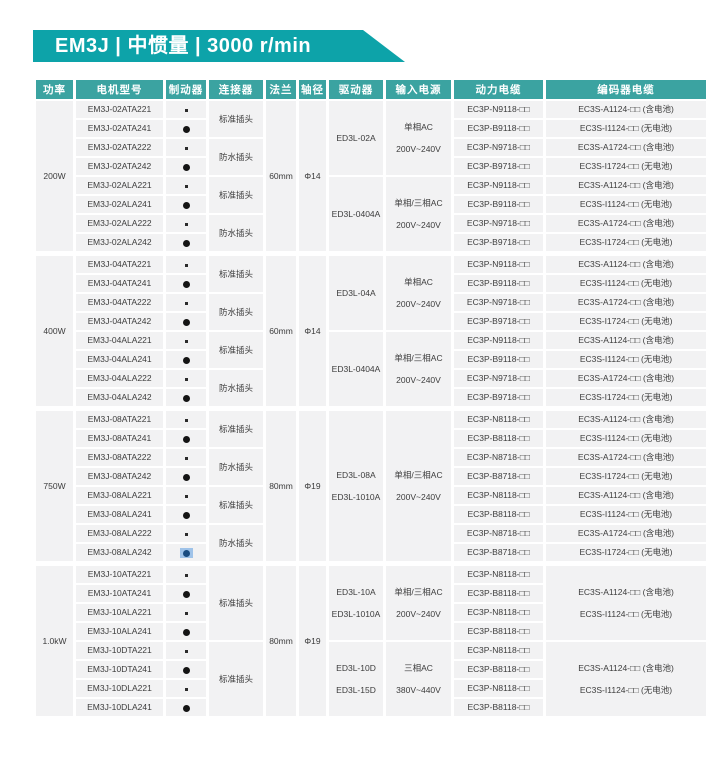 The image size is (707, 762). I want to click on cell-model: EM3J-10ALA221, so click(120, 612).